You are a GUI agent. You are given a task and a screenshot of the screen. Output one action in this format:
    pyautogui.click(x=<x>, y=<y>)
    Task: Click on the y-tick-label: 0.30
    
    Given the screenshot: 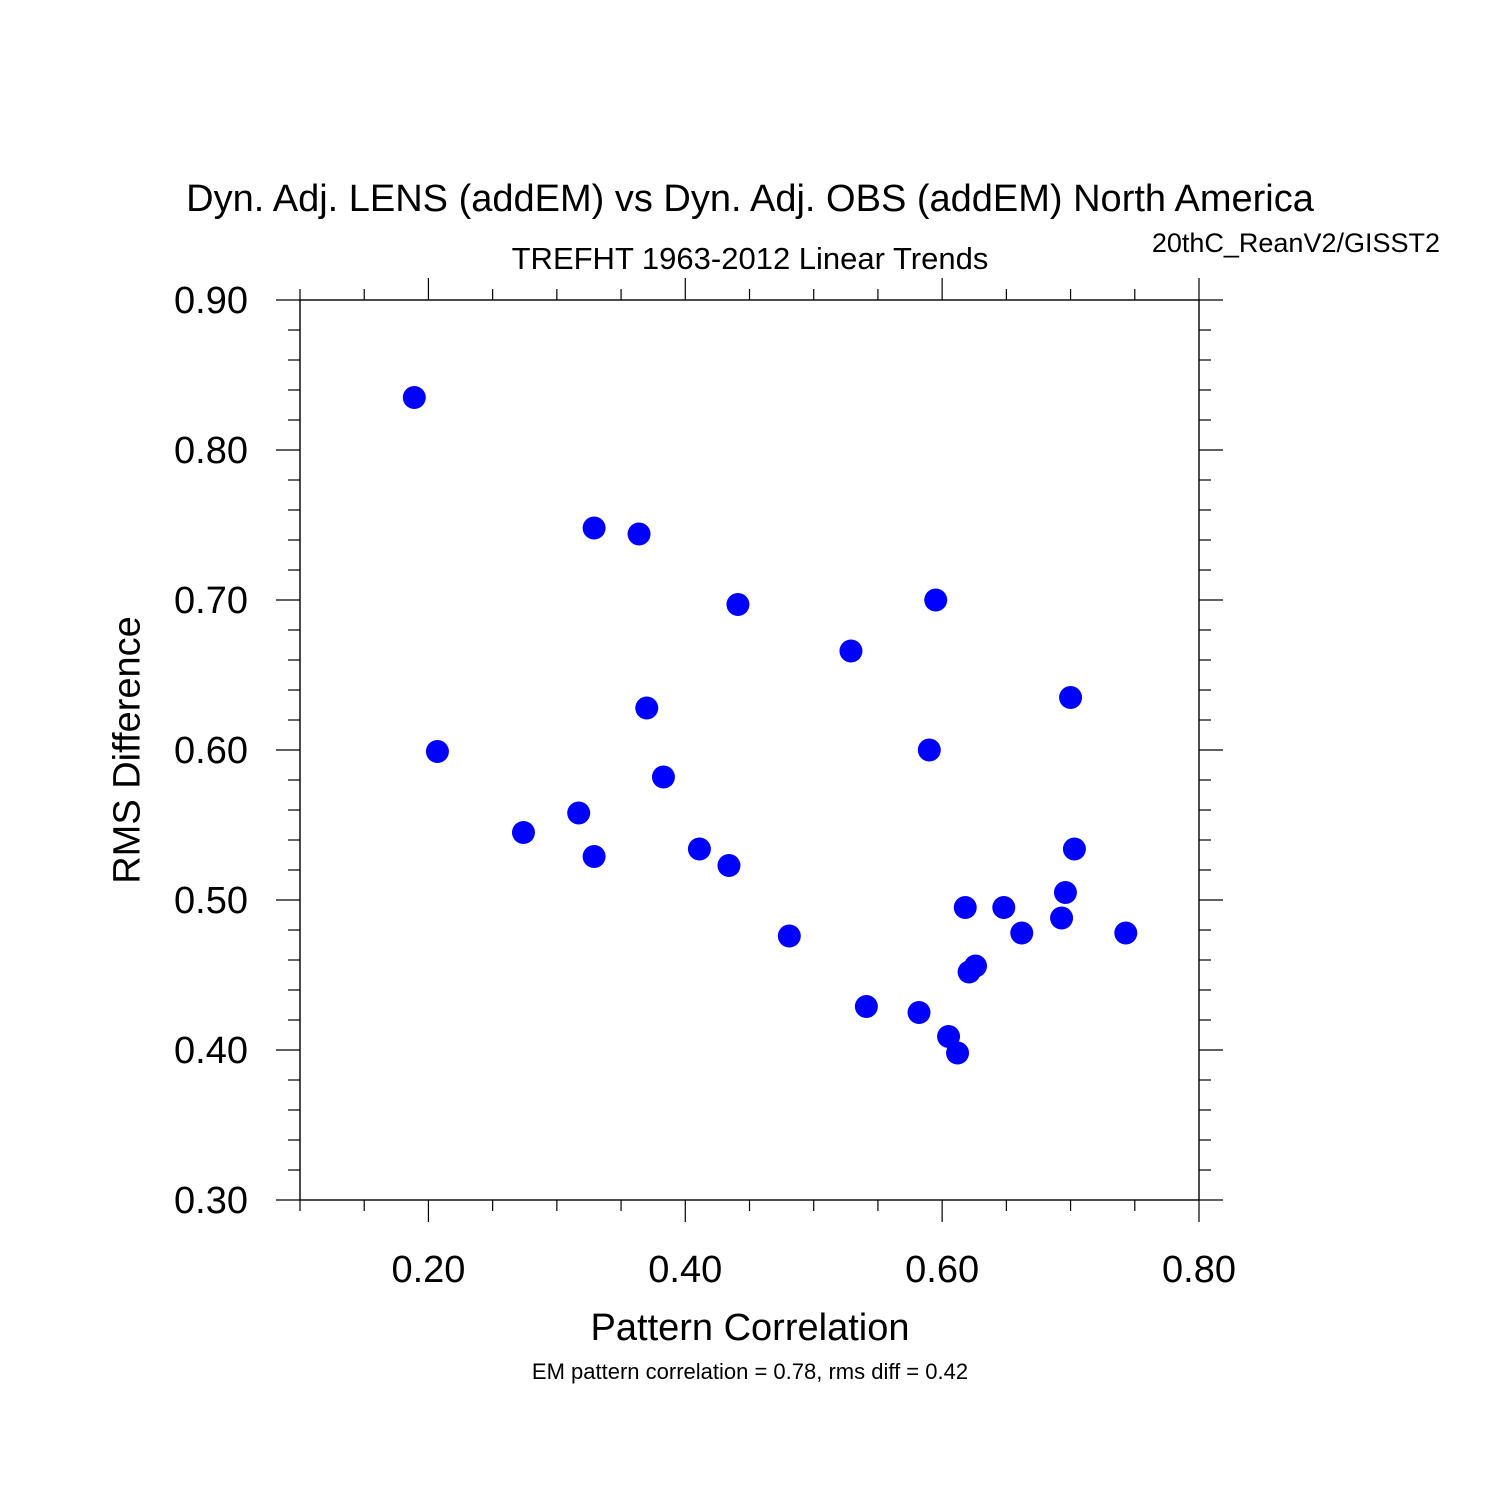 What is the action you would take?
    pyautogui.click(x=211, y=1201)
    